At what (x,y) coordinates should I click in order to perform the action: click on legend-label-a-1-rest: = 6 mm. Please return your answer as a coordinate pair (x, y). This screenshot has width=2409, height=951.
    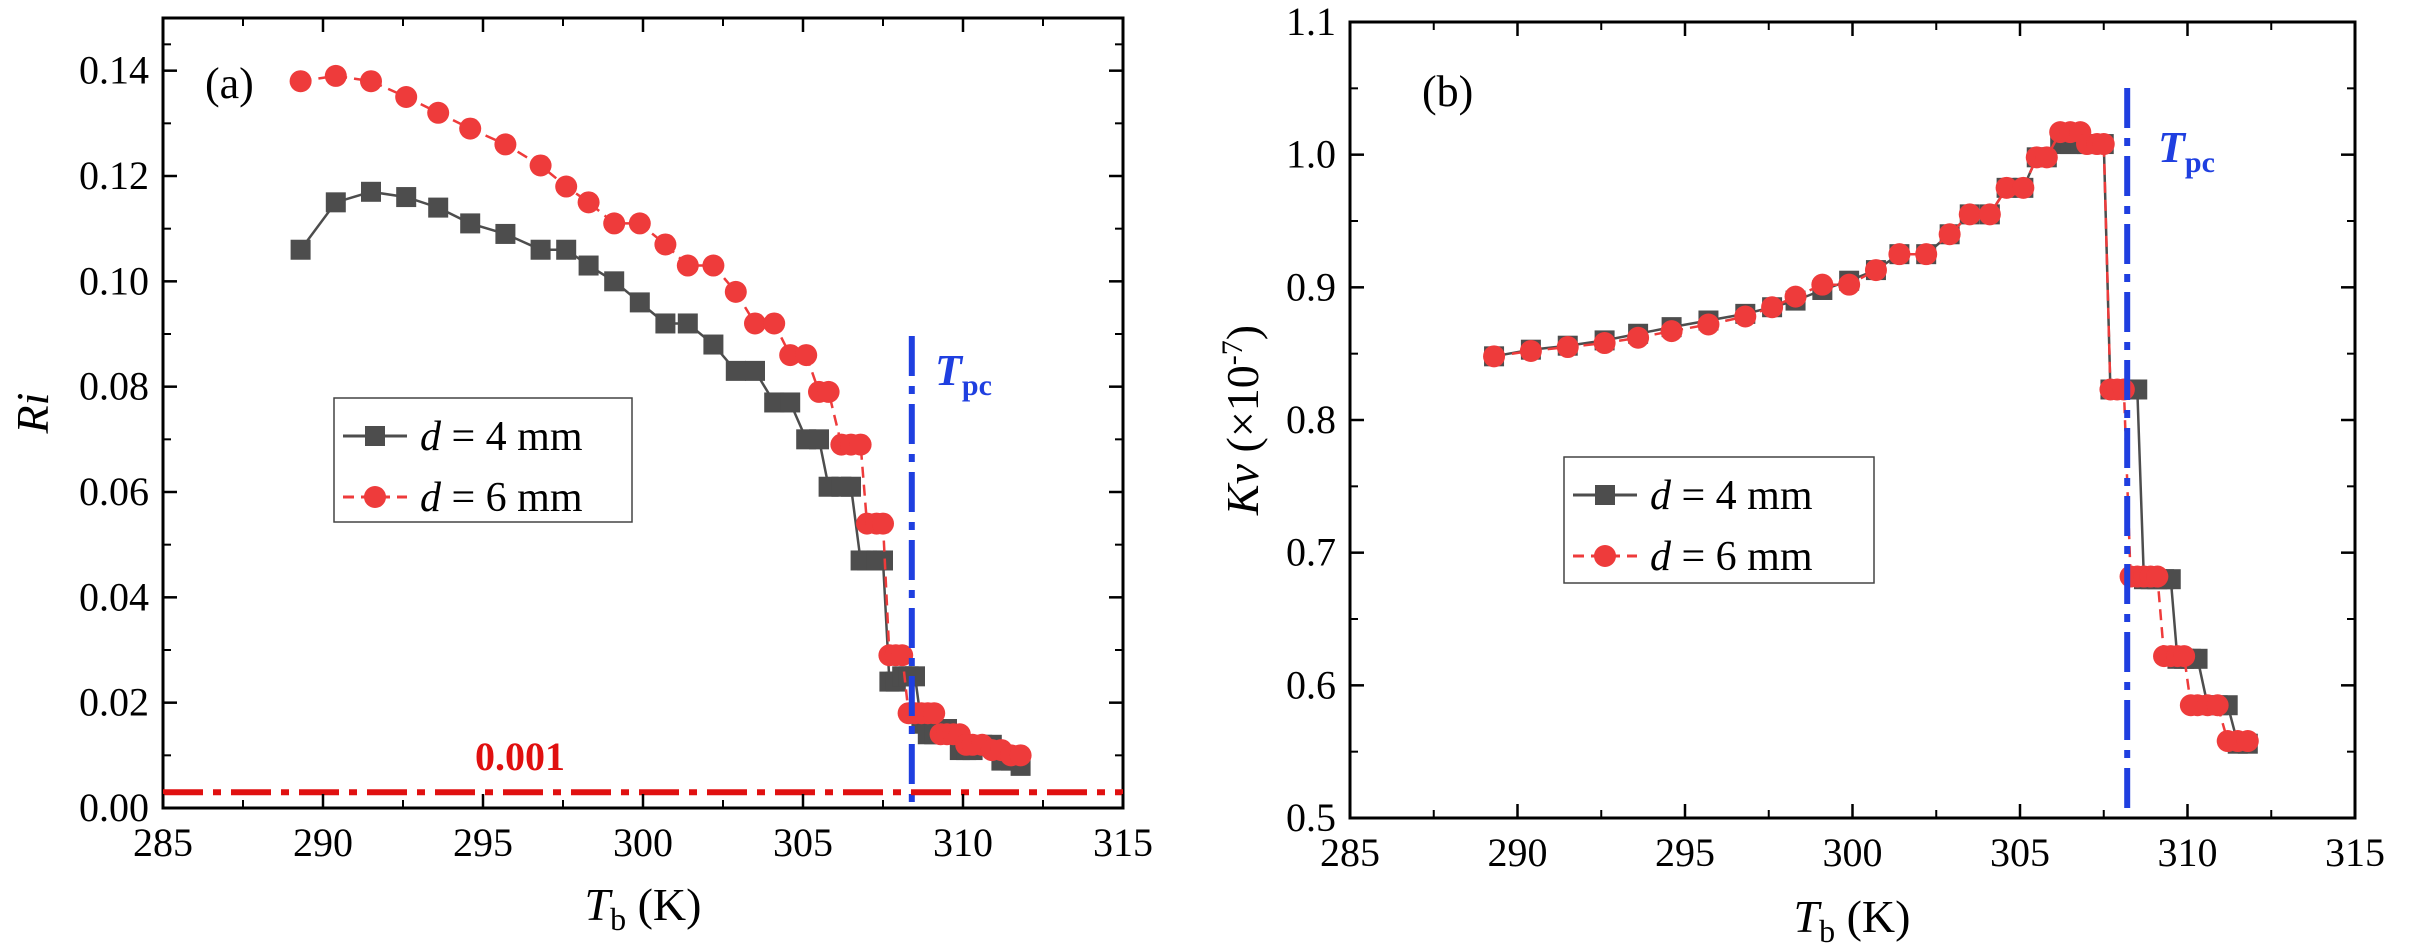
    Looking at the image, I should click on (512, 498).